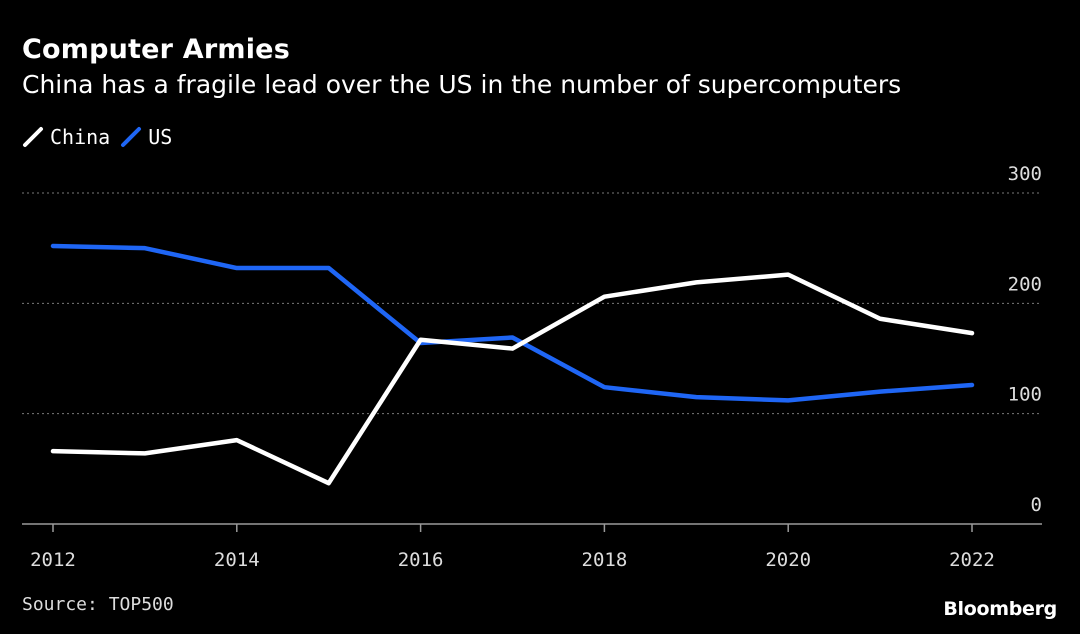  Describe the element at coordinates (1036, 505) in the screenshot. I see `y-tick-label-0: 0` at that location.